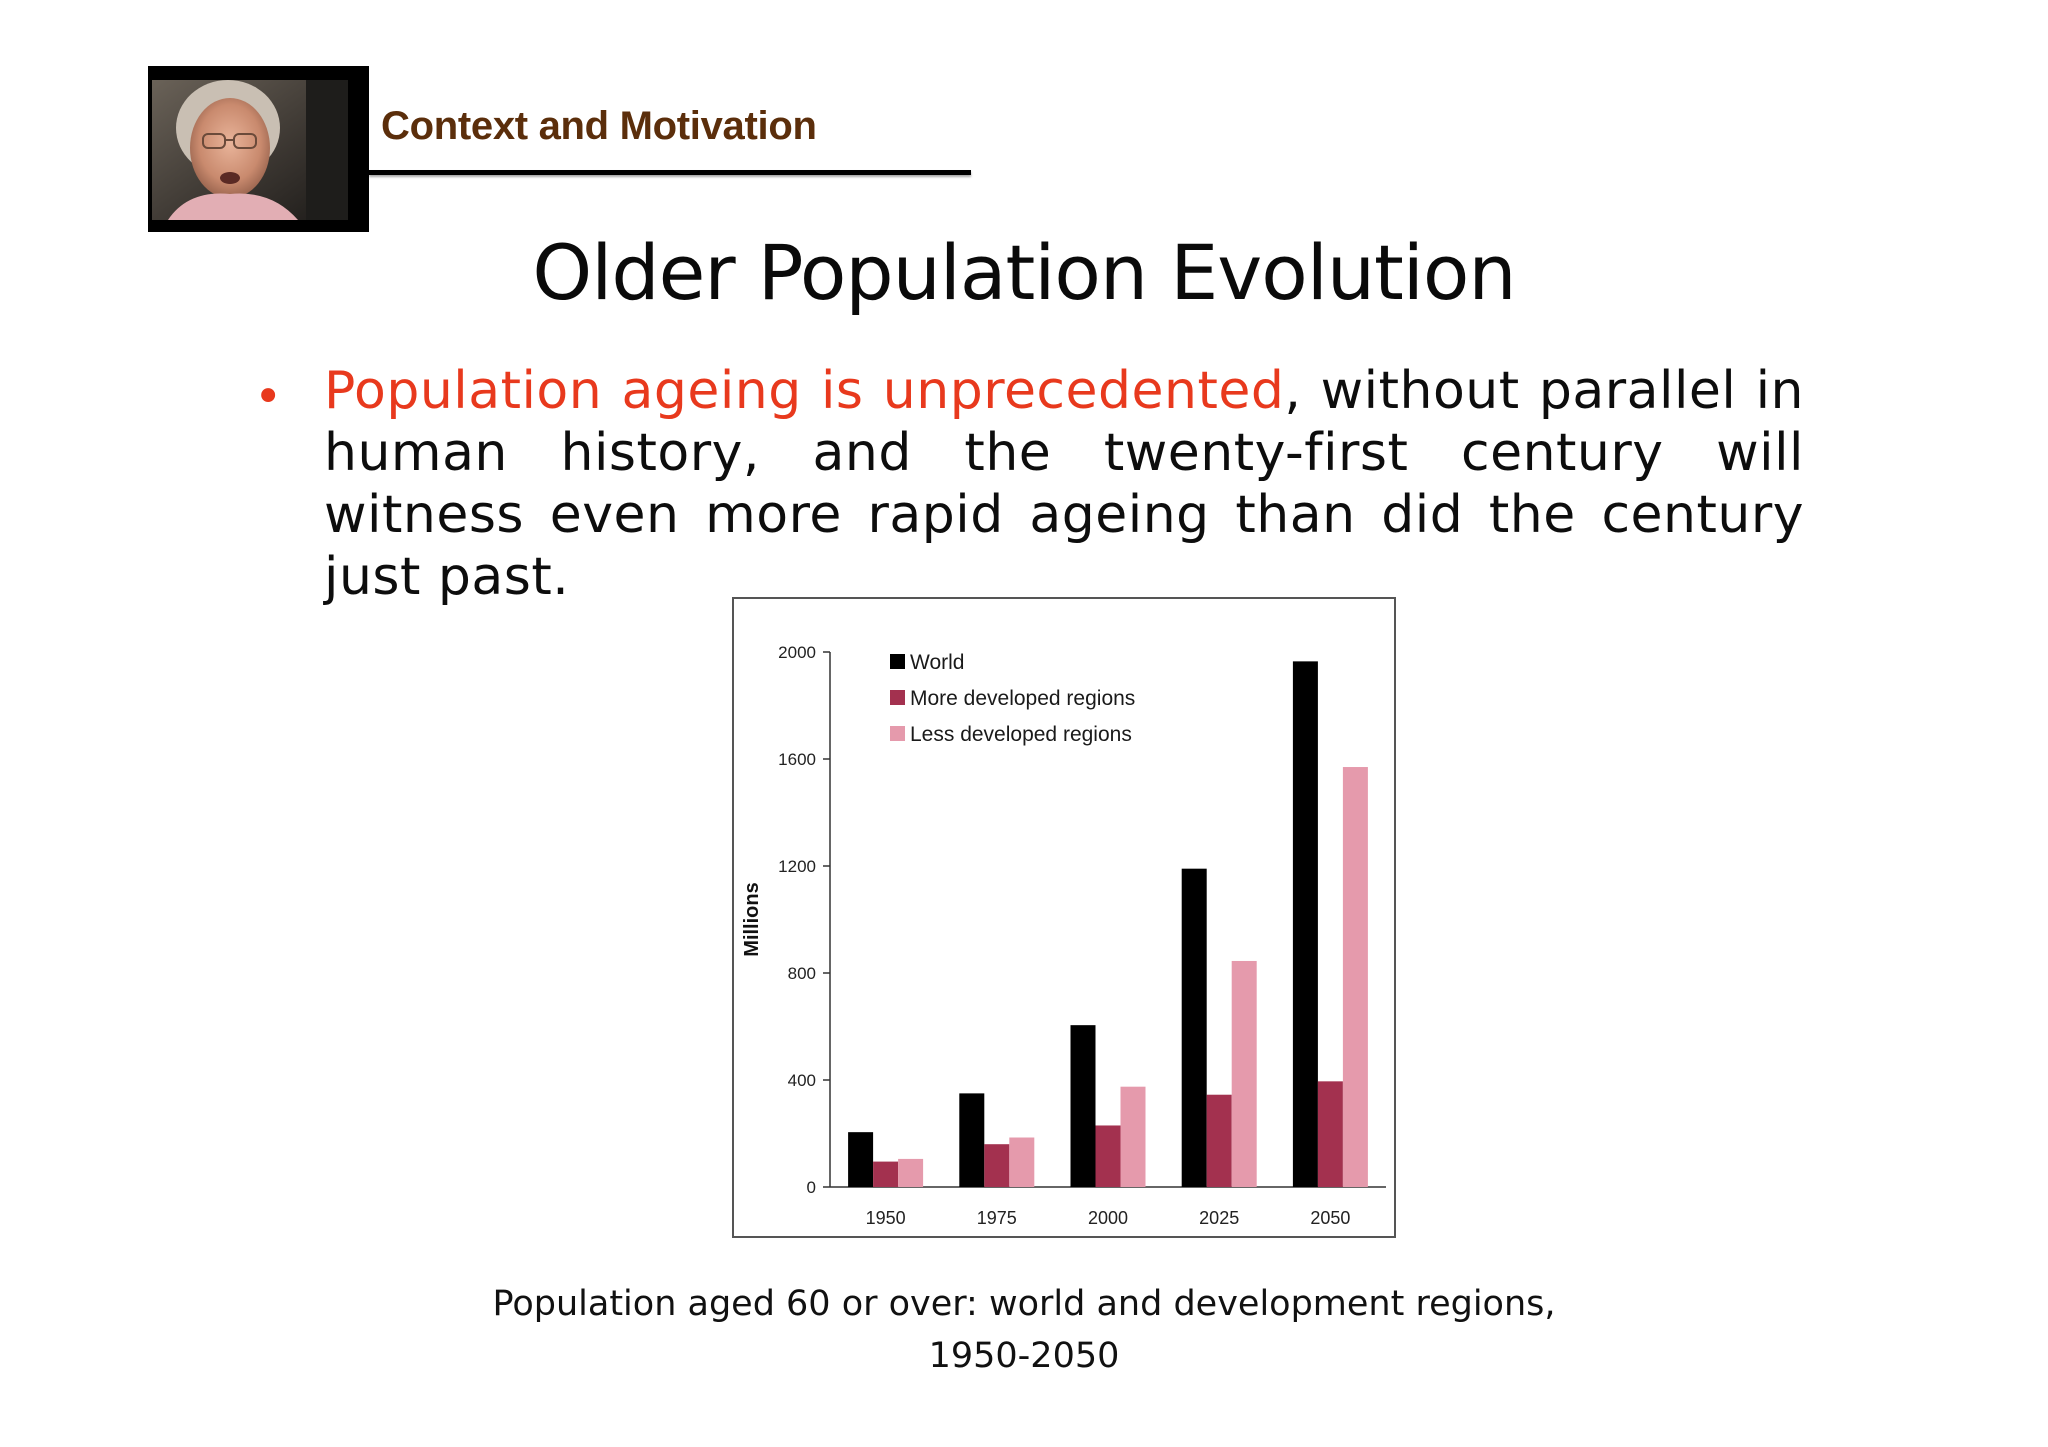 This screenshot has height=1447, width=2048. I want to click on legend-label: More developed regions, so click(1022, 698).